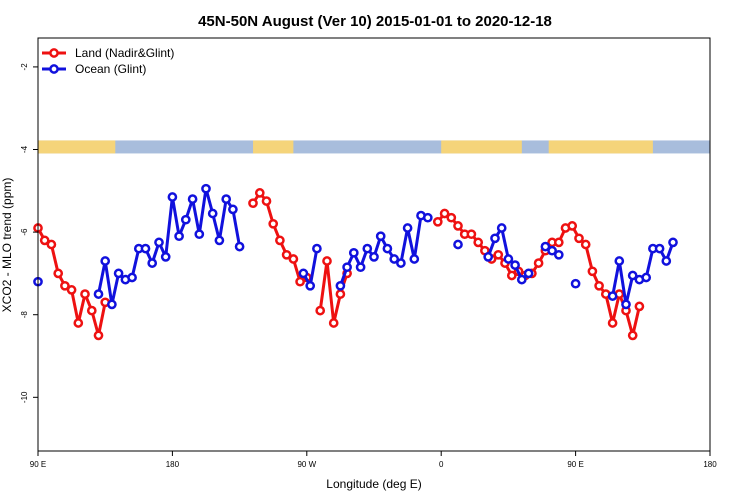  I want to click on x-tick-label: 0, so click(441, 464).